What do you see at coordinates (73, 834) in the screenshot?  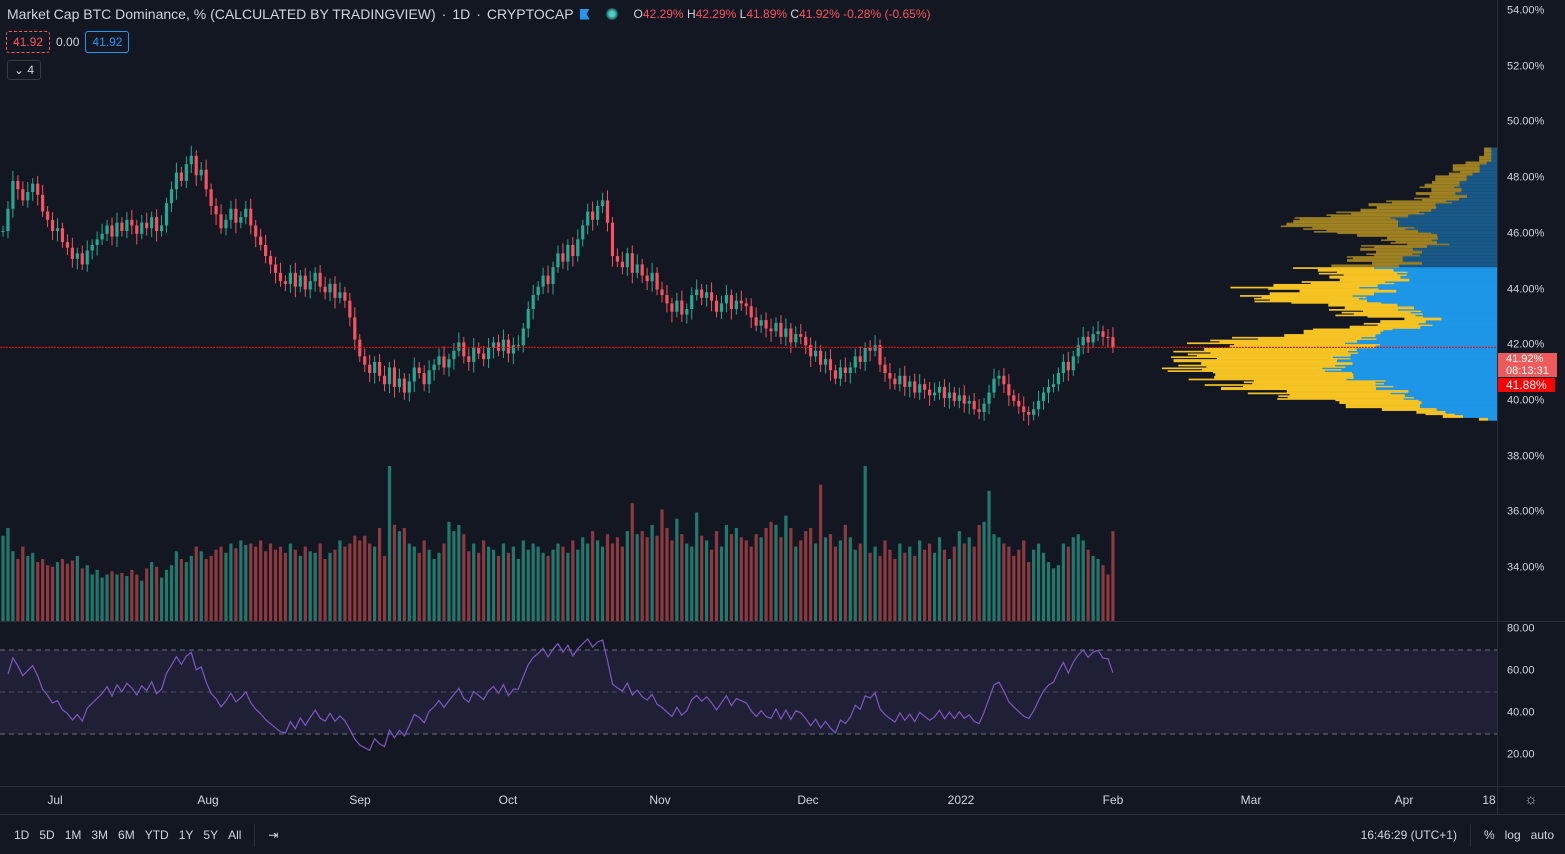 I see `range-1m: 1M` at bounding box center [73, 834].